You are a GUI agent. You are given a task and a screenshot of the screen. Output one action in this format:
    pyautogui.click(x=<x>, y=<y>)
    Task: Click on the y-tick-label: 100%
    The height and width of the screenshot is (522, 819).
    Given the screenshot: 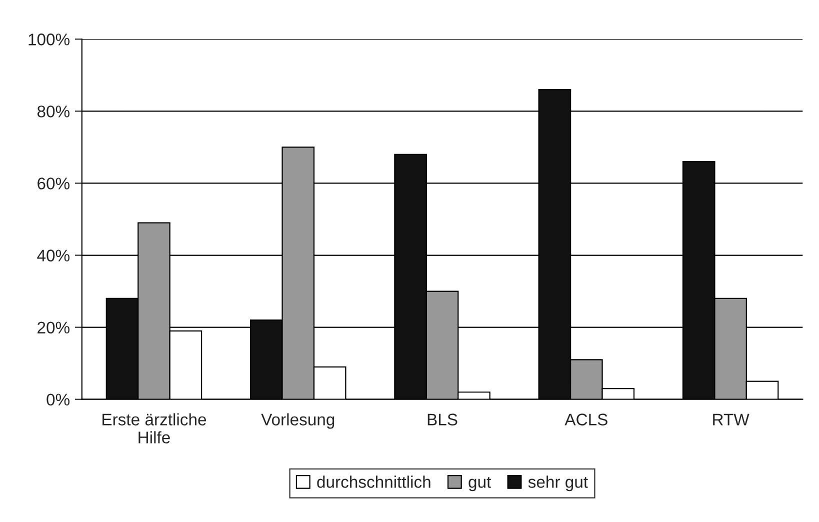 What is the action you would take?
    pyautogui.click(x=49, y=40)
    